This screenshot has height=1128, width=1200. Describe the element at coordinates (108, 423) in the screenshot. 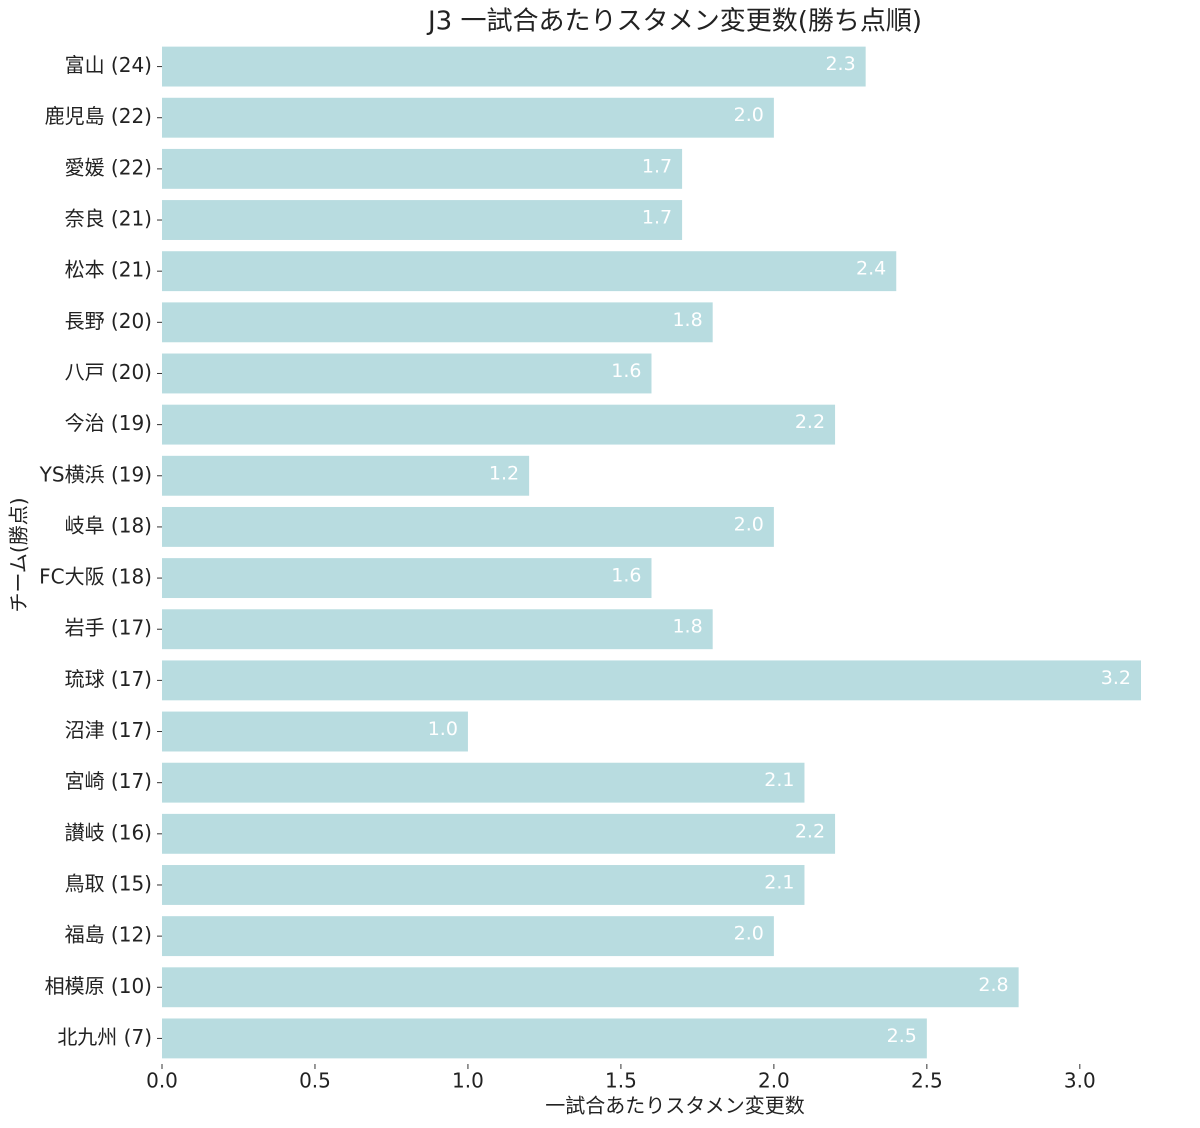

I see `y-tick-label: 今治 (19)` at that location.